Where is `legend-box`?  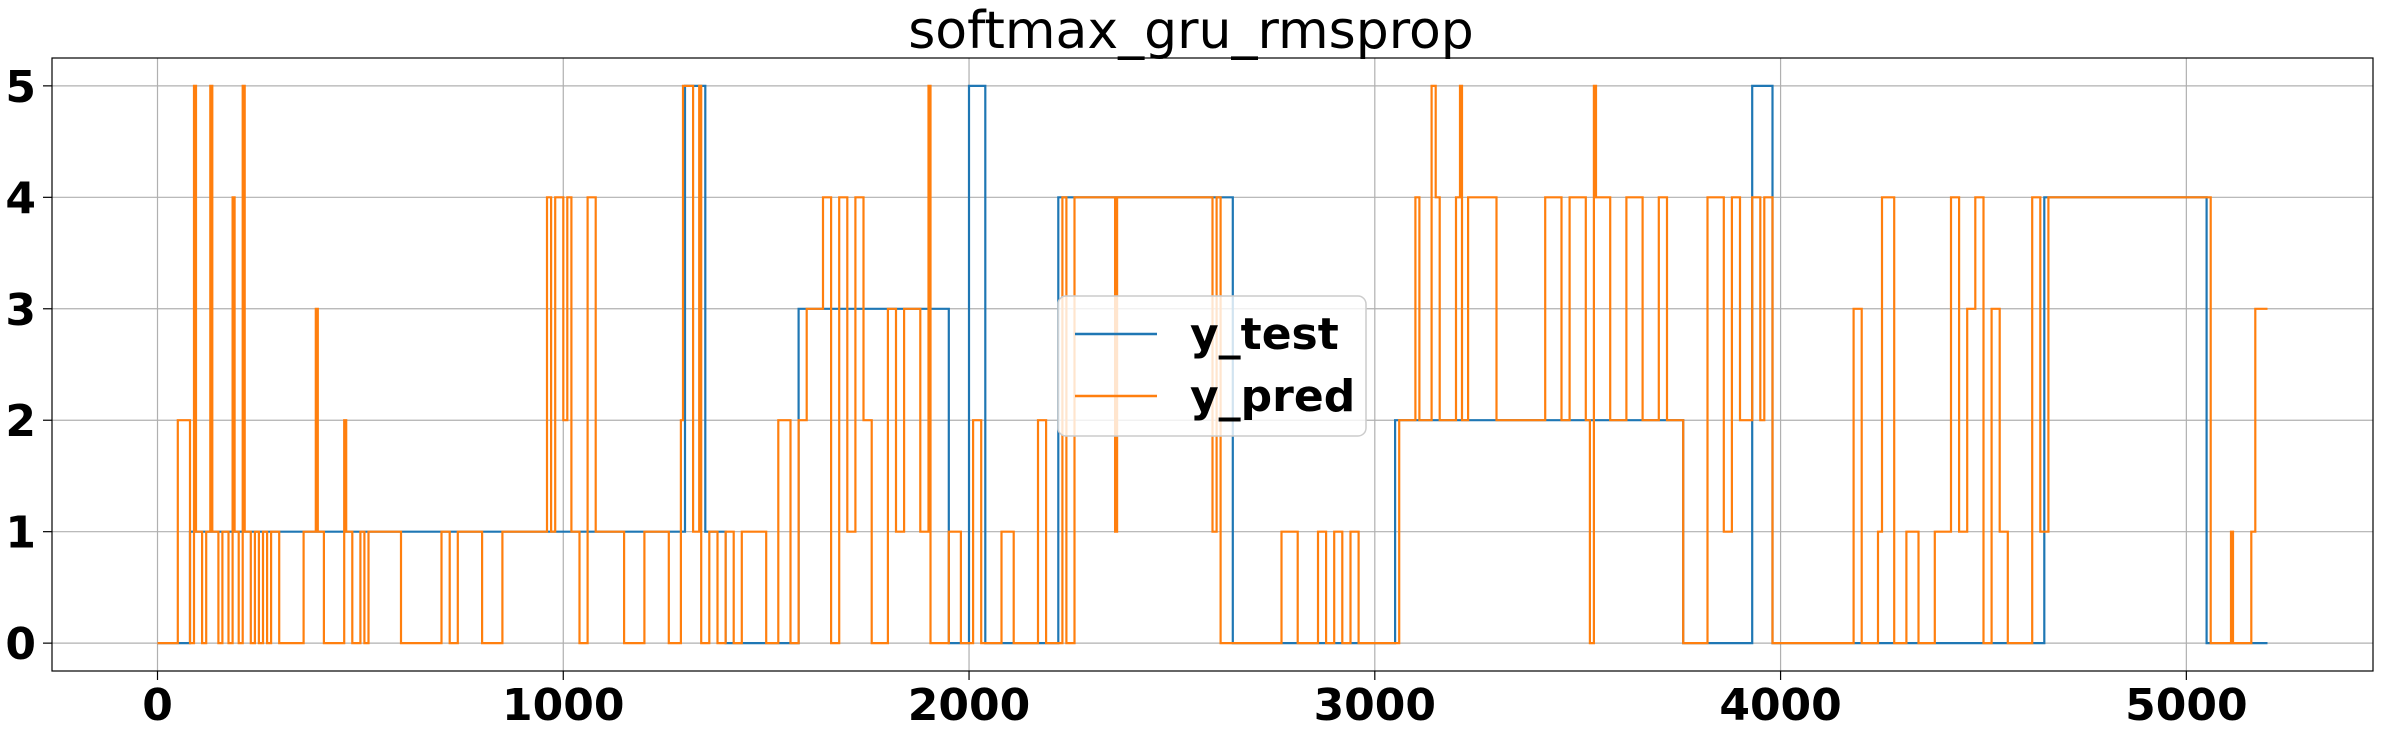
legend-box is located at coordinates (1212, 366).